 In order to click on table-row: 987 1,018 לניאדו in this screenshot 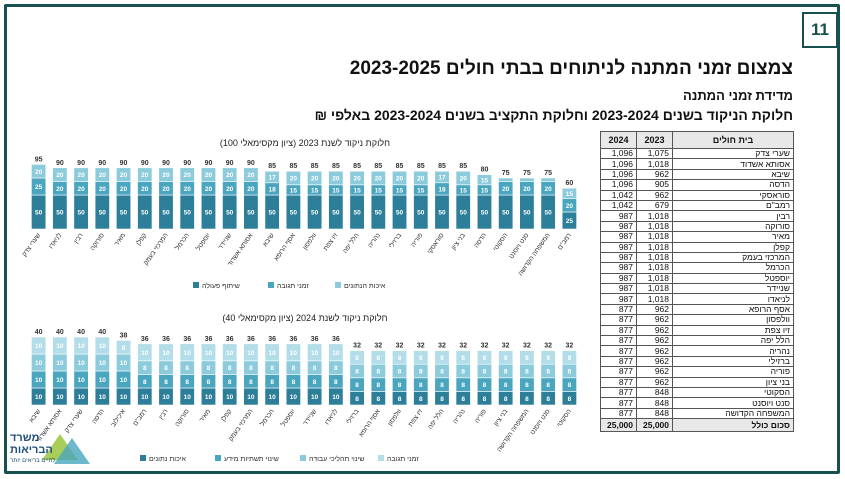, I will do `click(697, 299)`.